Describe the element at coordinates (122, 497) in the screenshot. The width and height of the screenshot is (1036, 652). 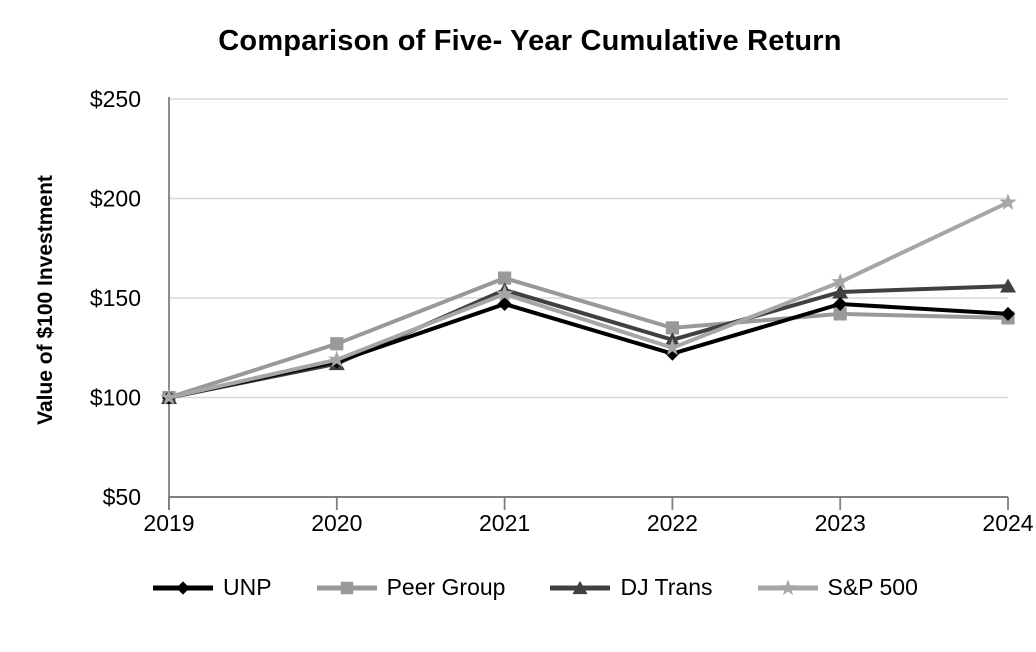
I see `y-tick-label: $50` at that location.